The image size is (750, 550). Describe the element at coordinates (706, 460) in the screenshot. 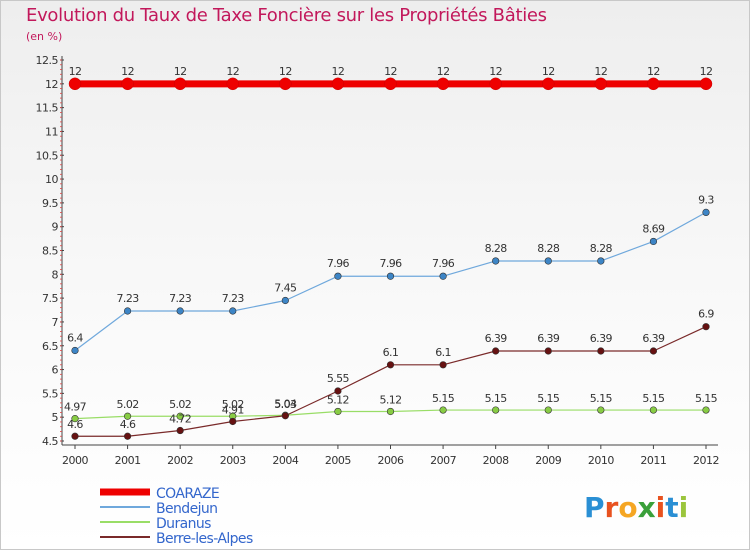

I see `x-tick-label: 2012` at that location.